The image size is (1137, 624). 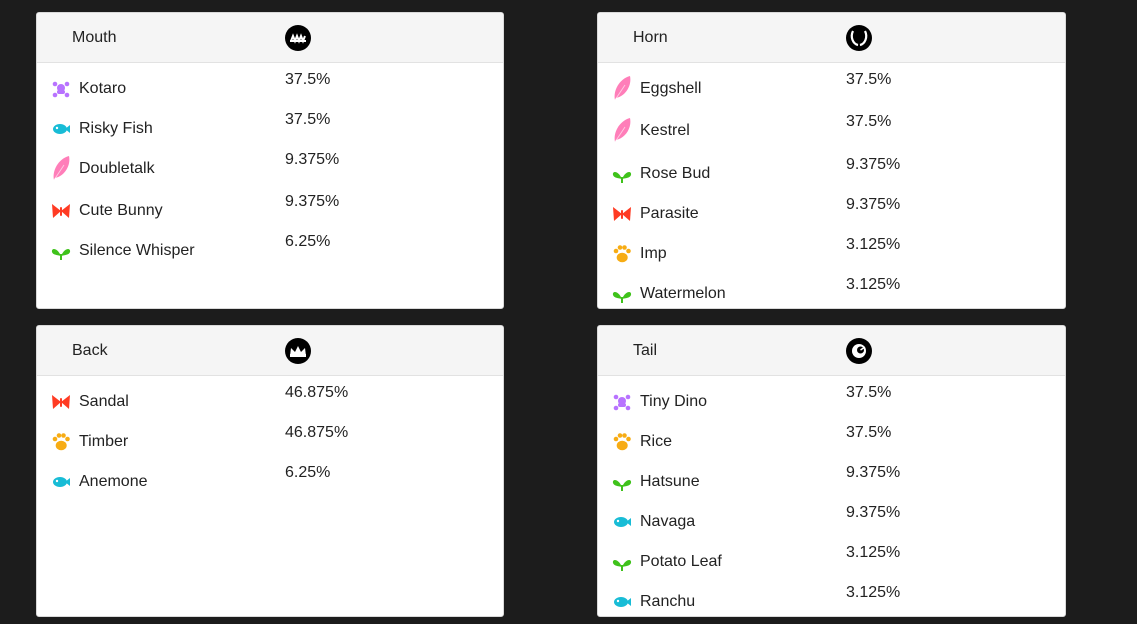 What do you see at coordinates (669, 213) in the screenshot?
I see `part-name: Parasite` at bounding box center [669, 213].